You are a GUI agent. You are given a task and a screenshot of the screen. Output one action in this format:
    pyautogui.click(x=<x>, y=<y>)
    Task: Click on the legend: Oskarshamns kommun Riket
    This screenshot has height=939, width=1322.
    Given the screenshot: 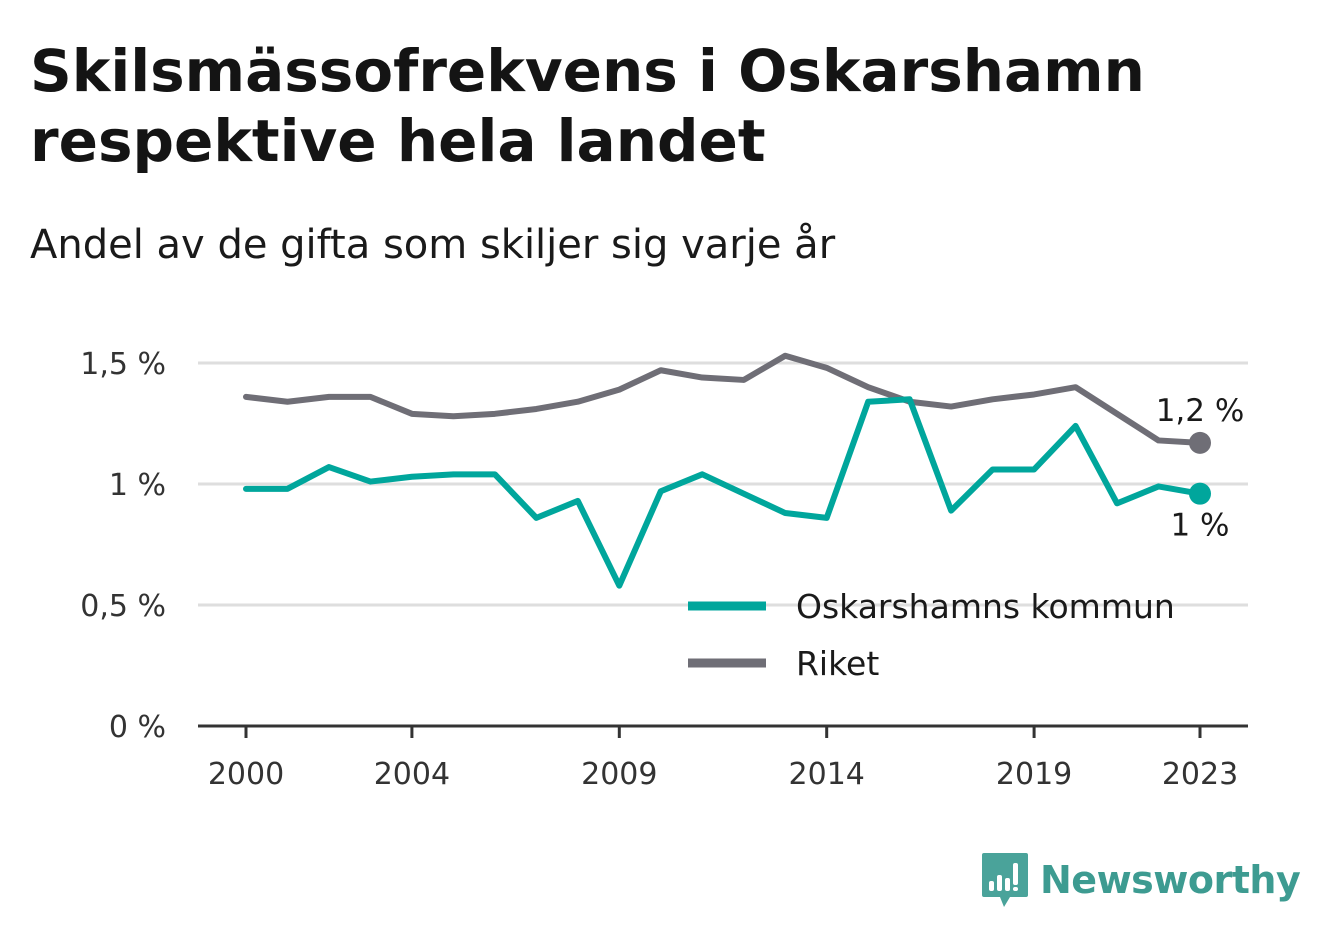 What is the action you would take?
    pyautogui.click(x=931, y=635)
    